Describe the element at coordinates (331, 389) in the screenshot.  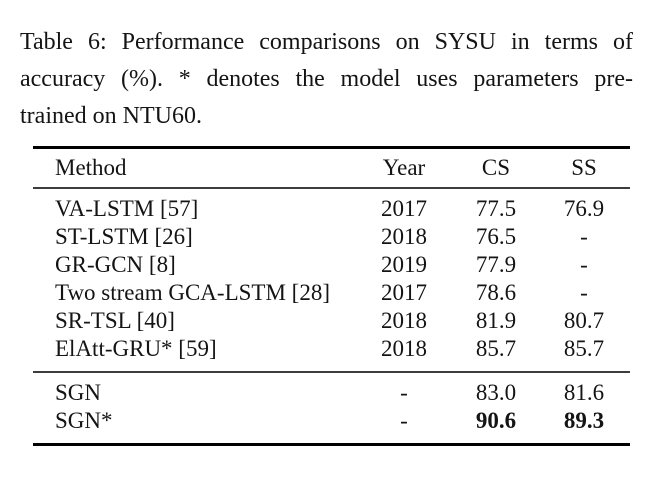
I see `table-row: SGN - 83.0 81.6` at that location.